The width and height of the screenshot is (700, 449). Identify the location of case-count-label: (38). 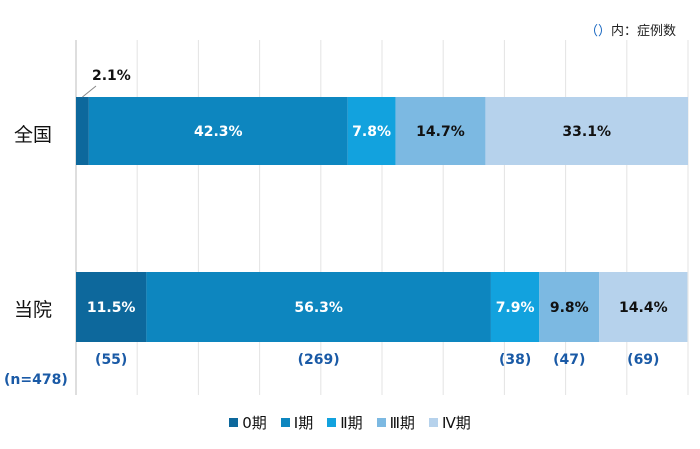
(515, 360).